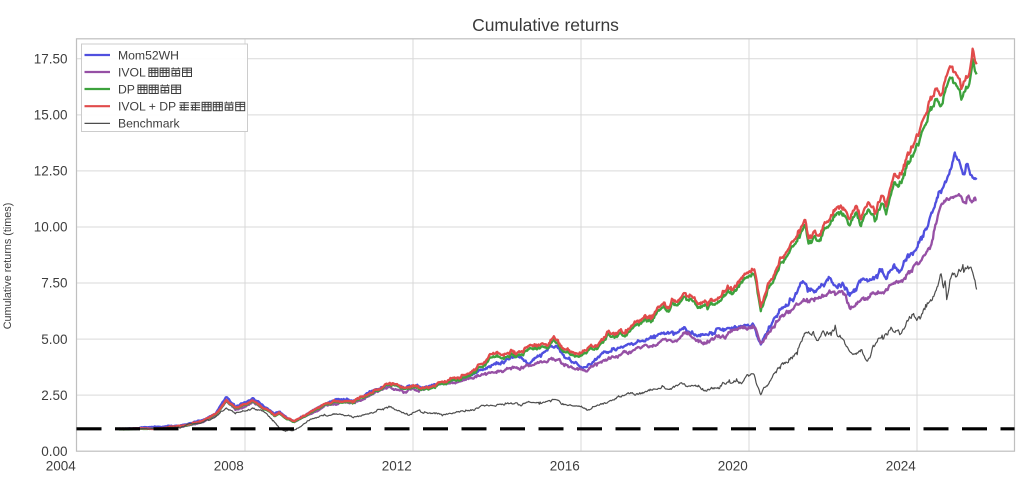 This screenshot has height=495, width=1024. I want to click on svg-text: Mom52WH, so click(148, 55).